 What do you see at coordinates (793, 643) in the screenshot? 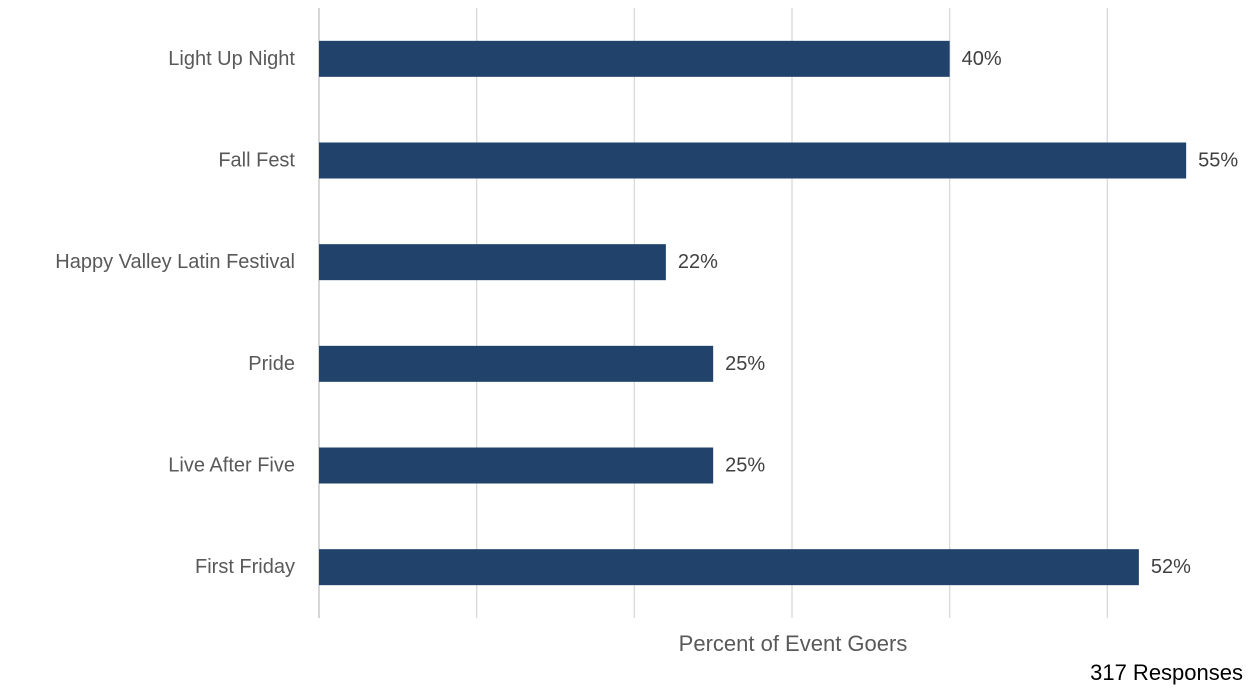
I see `x-axis-title: Percent of Event Goers` at bounding box center [793, 643].